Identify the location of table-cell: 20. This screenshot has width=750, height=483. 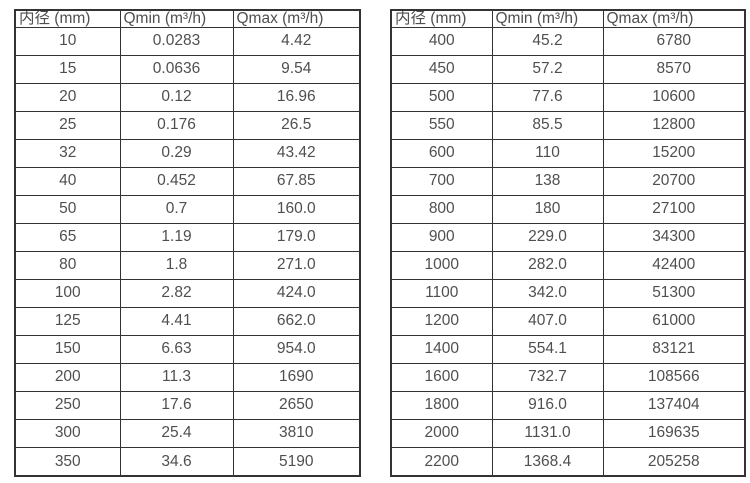
(67, 97).